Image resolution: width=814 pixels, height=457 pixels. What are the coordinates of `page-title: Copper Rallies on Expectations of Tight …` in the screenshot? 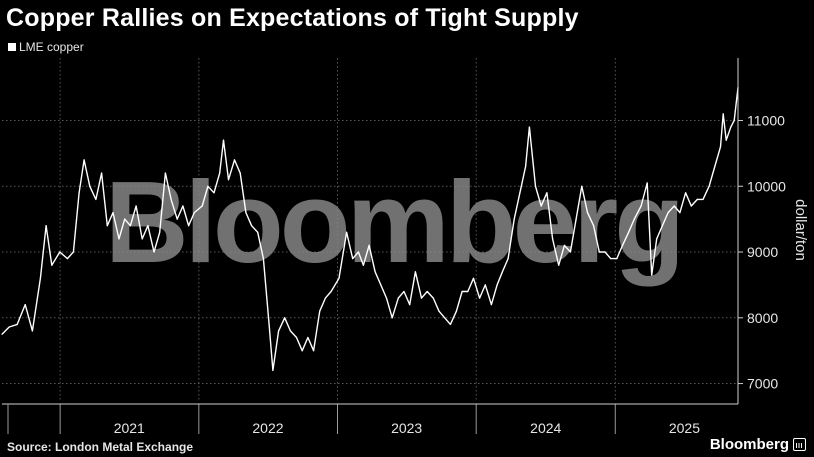 It's located at (292, 18).